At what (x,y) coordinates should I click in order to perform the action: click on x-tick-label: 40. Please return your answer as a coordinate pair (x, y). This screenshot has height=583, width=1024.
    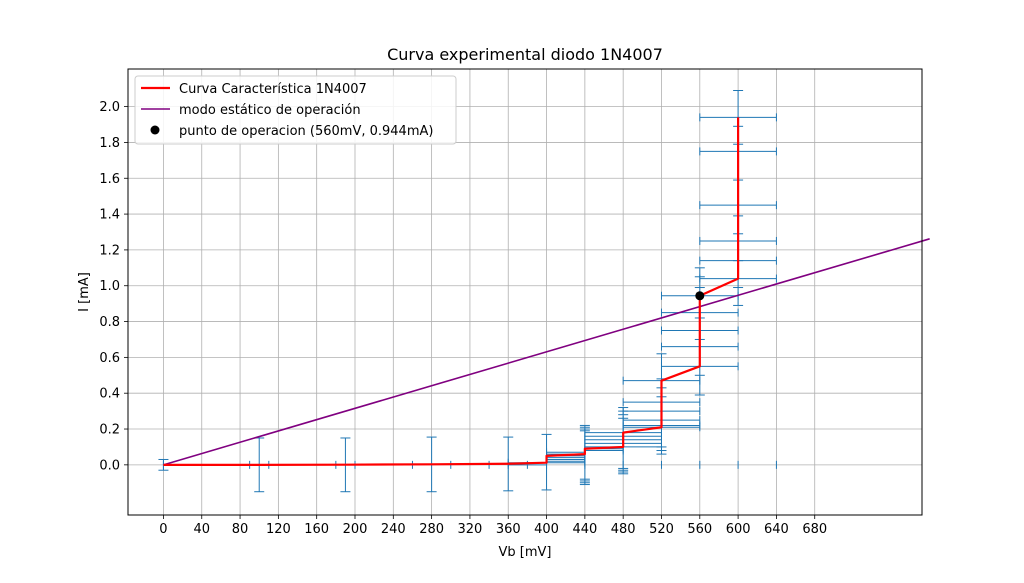
    Looking at the image, I should click on (201, 529).